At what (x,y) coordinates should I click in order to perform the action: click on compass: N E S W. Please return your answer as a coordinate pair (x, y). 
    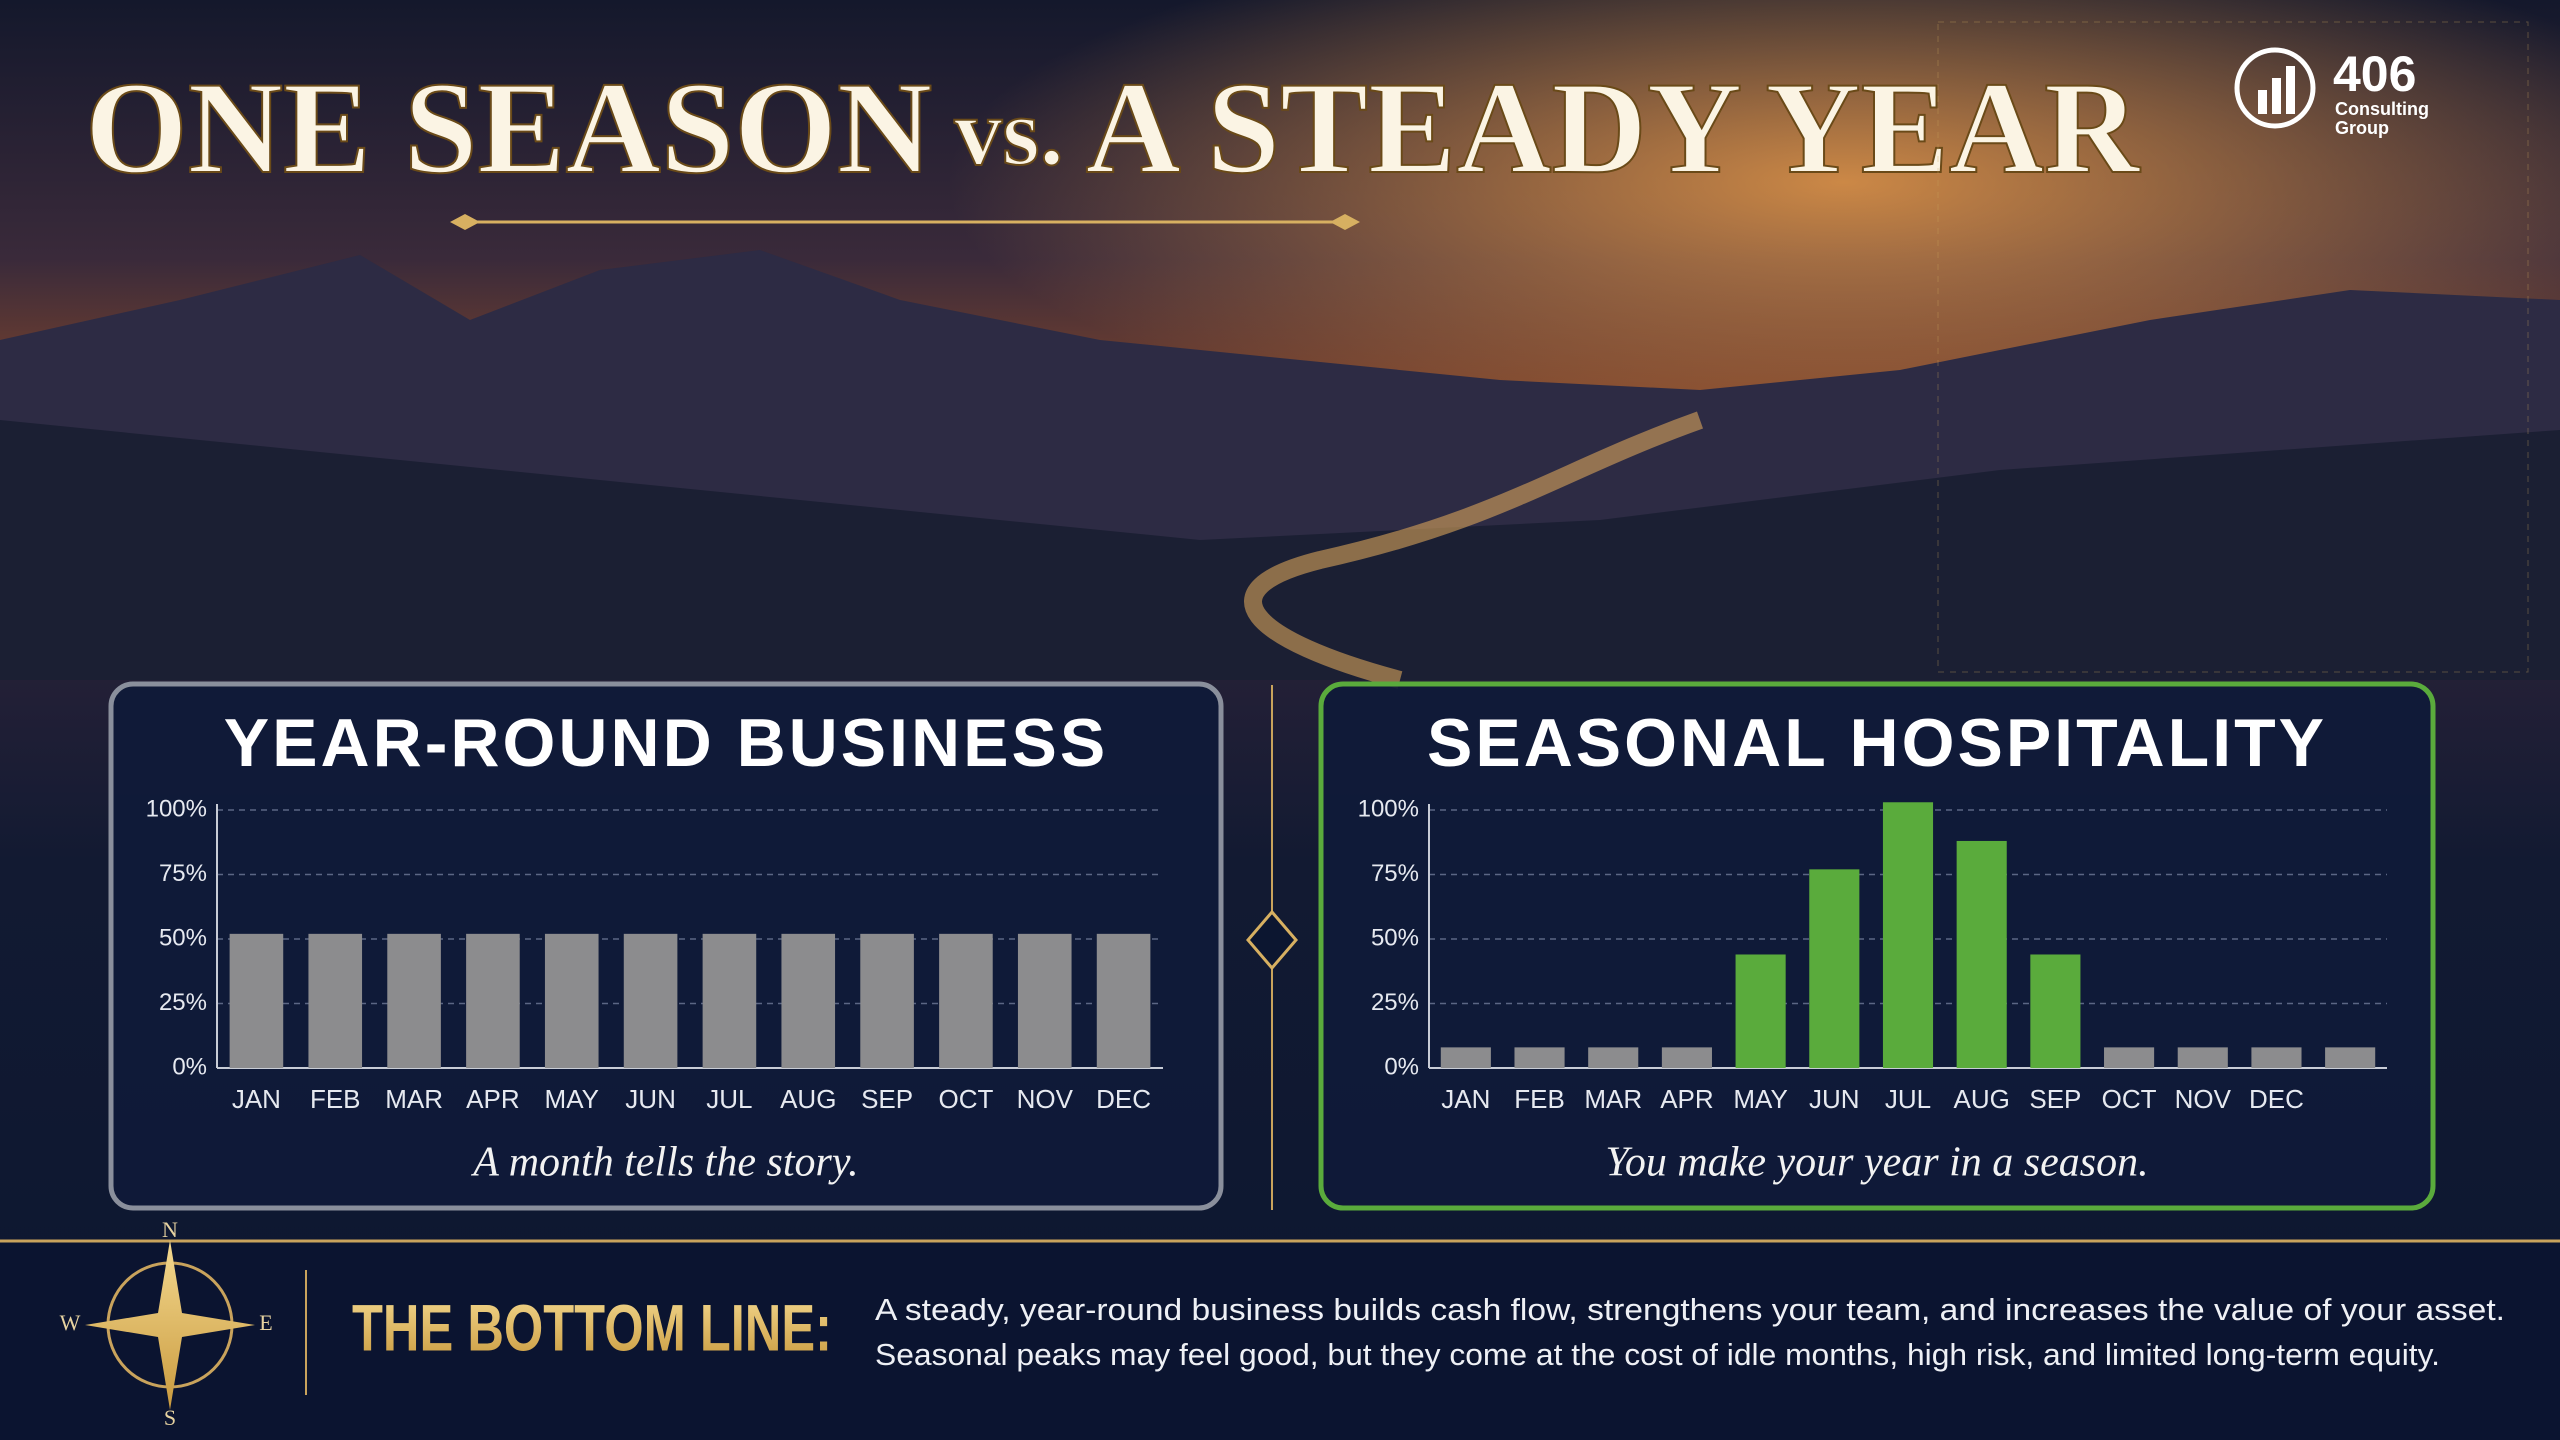
    Looking at the image, I should click on (166, 1323).